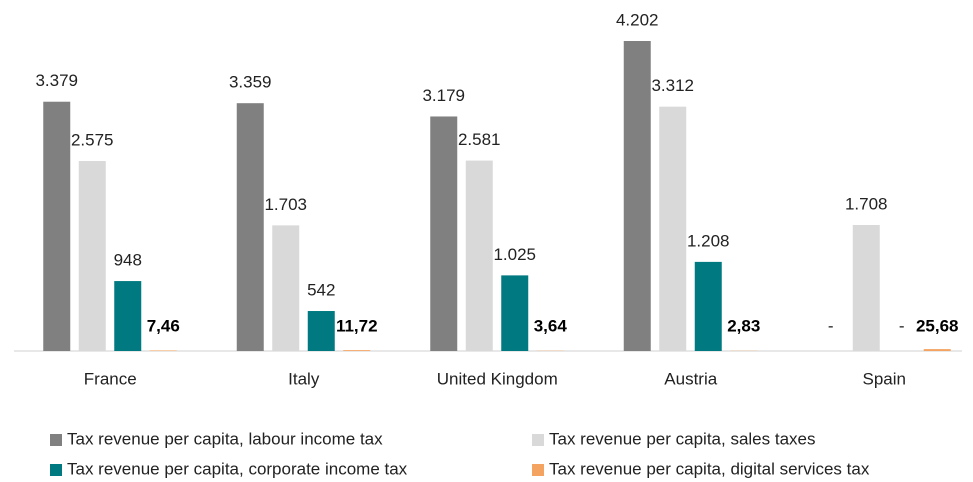 The width and height of the screenshot is (973, 482). Describe the element at coordinates (682, 438) in the screenshot. I see `legend-label: Tax revenue per capita, sales taxes` at that location.